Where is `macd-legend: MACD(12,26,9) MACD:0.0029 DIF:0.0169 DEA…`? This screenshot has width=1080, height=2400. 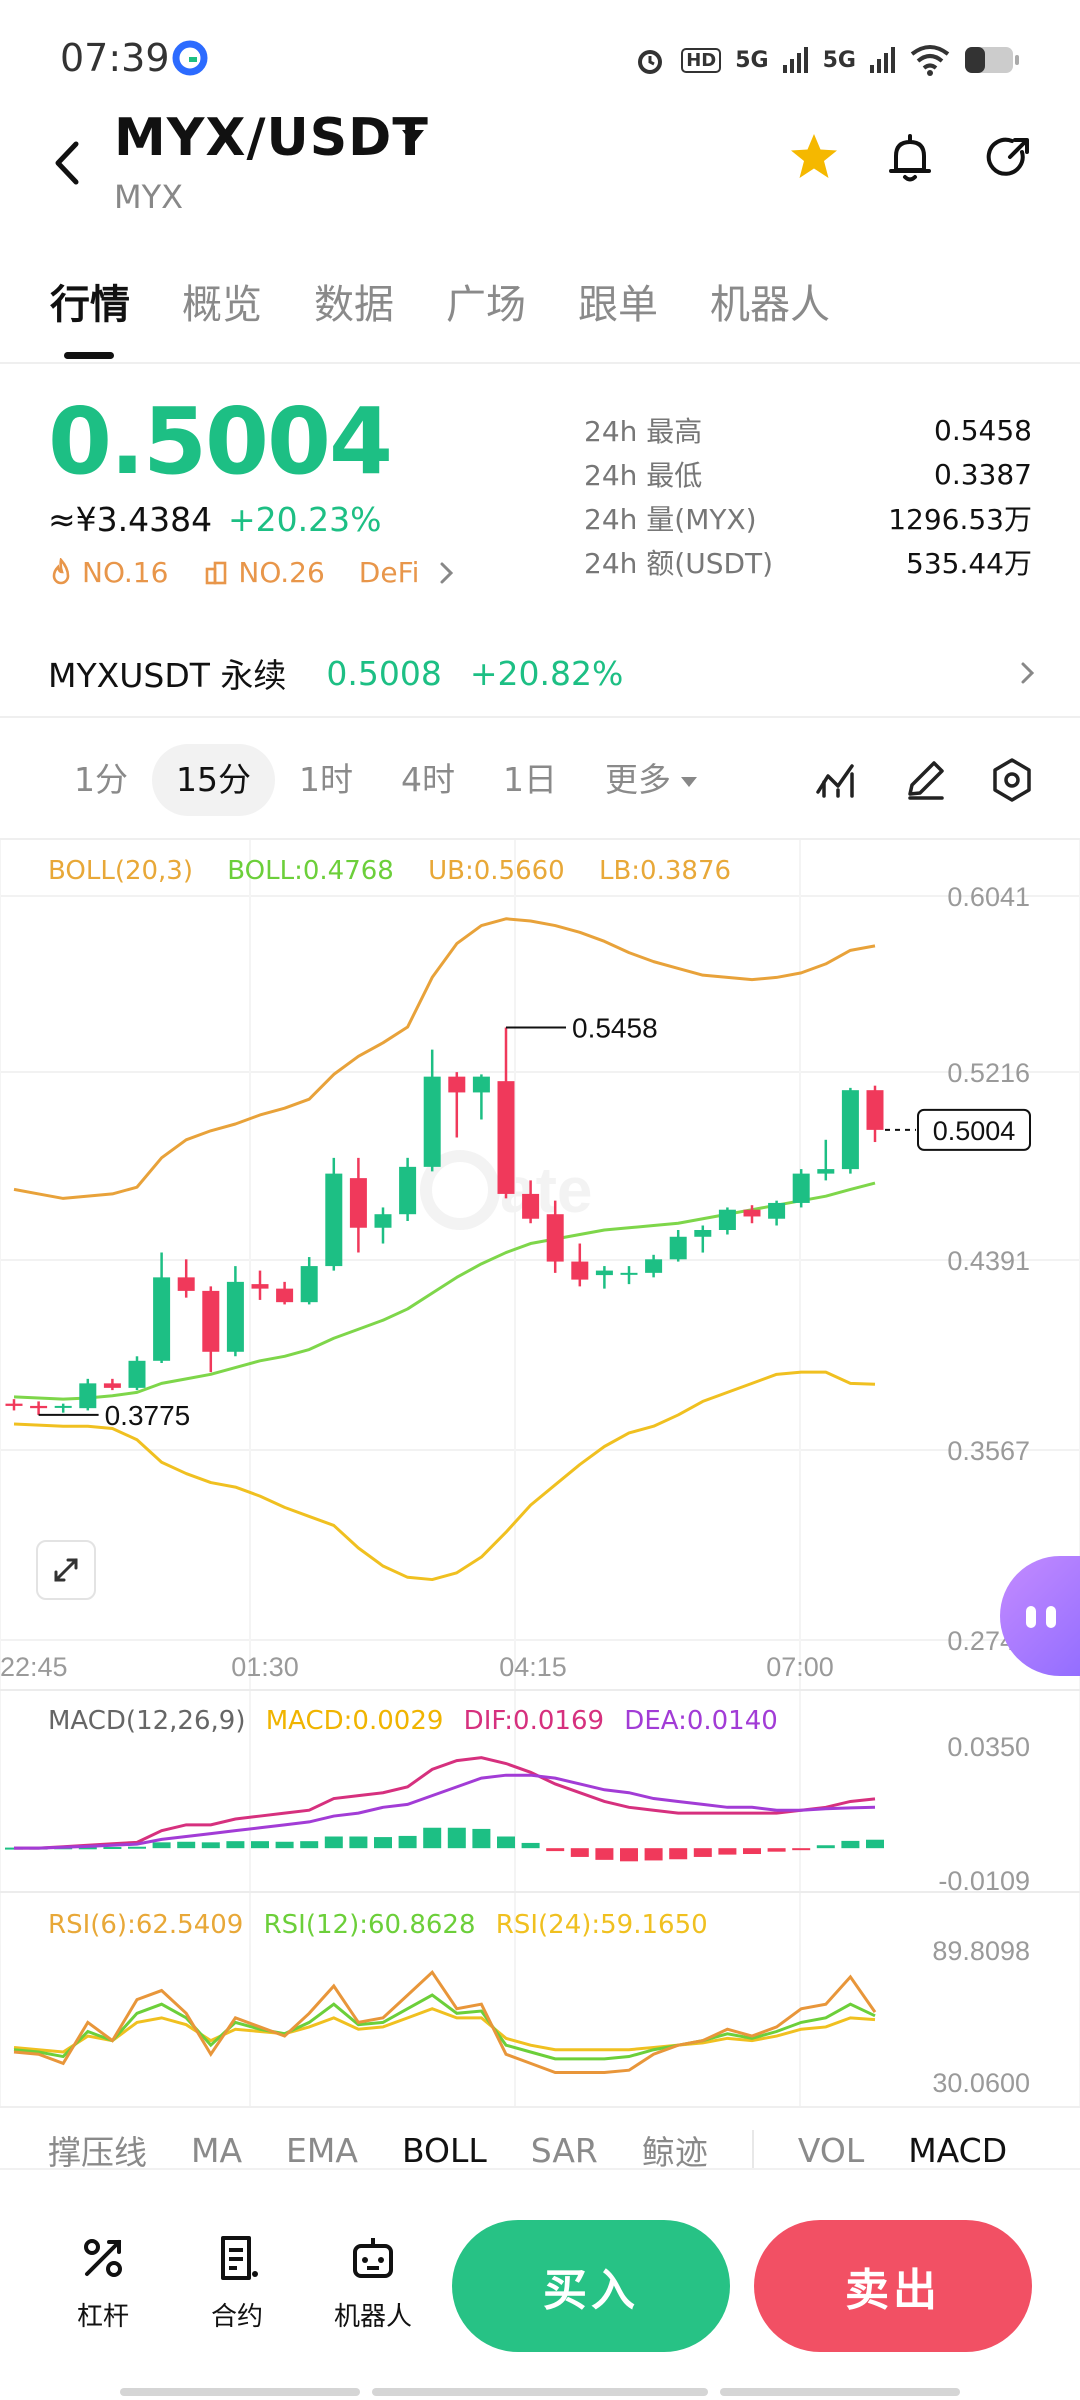 macd-legend: MACD(12,26,9) MACD:0.0029 DIF:0.0169 DEA… is located at coordinates (413, 1721).